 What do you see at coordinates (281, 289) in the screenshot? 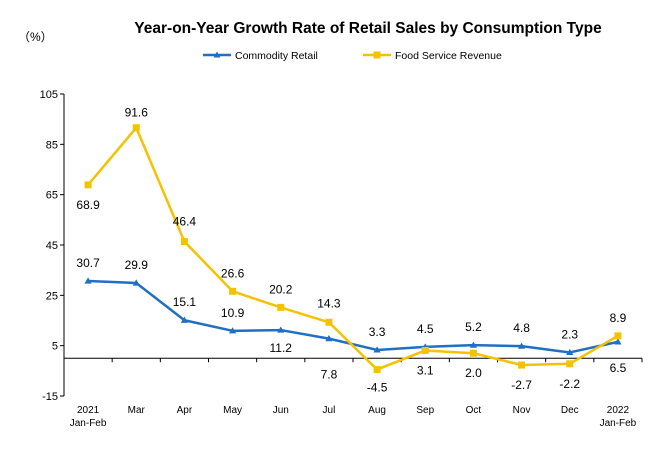
I see `data-label-food-service-revenue: 20.2` at bounding box center [281, 289].